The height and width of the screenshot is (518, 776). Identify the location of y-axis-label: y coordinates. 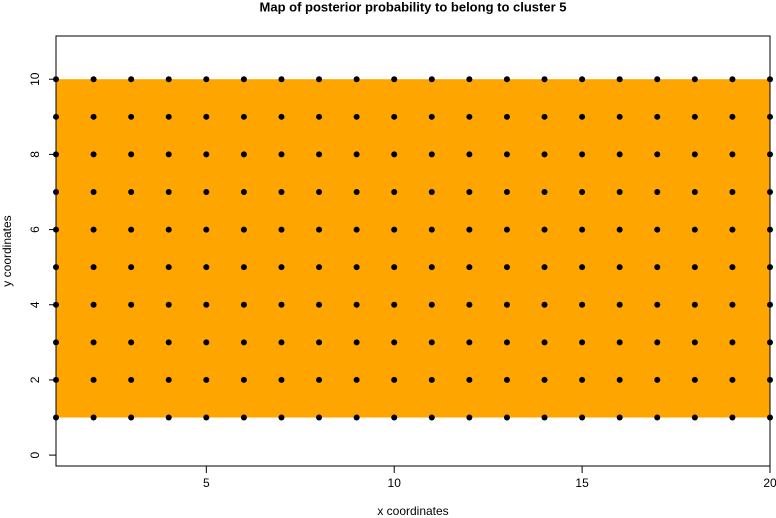
(7, 250).